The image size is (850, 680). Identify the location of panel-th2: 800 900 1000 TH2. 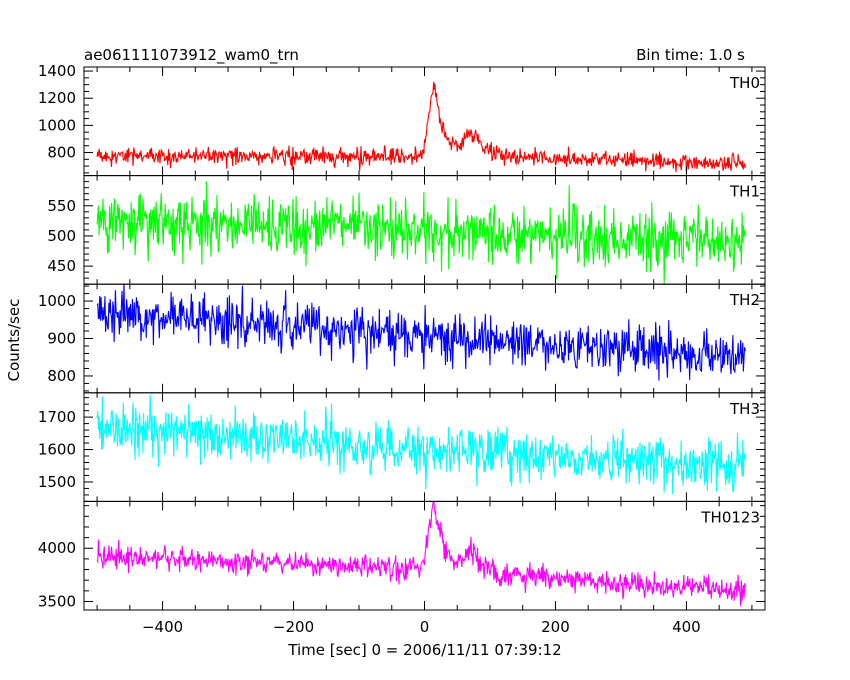
(402, 338).